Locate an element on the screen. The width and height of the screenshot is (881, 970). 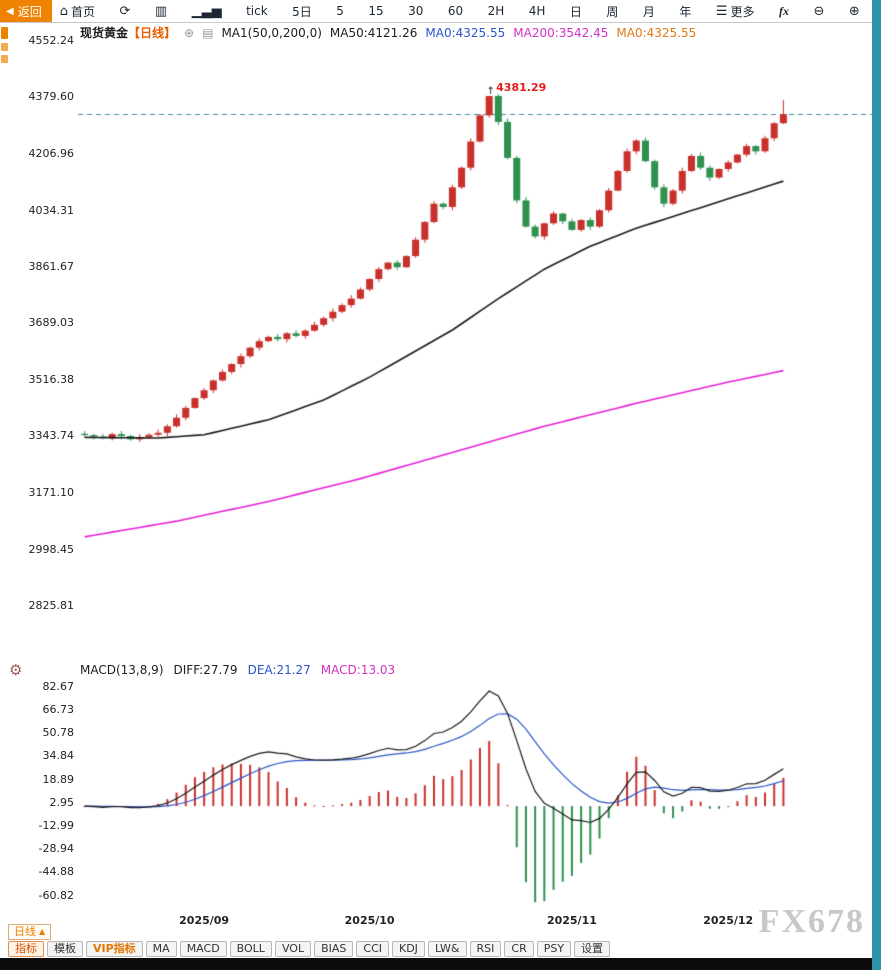
x-axis-label: 2025/09 is located at coordinates (204, 920).